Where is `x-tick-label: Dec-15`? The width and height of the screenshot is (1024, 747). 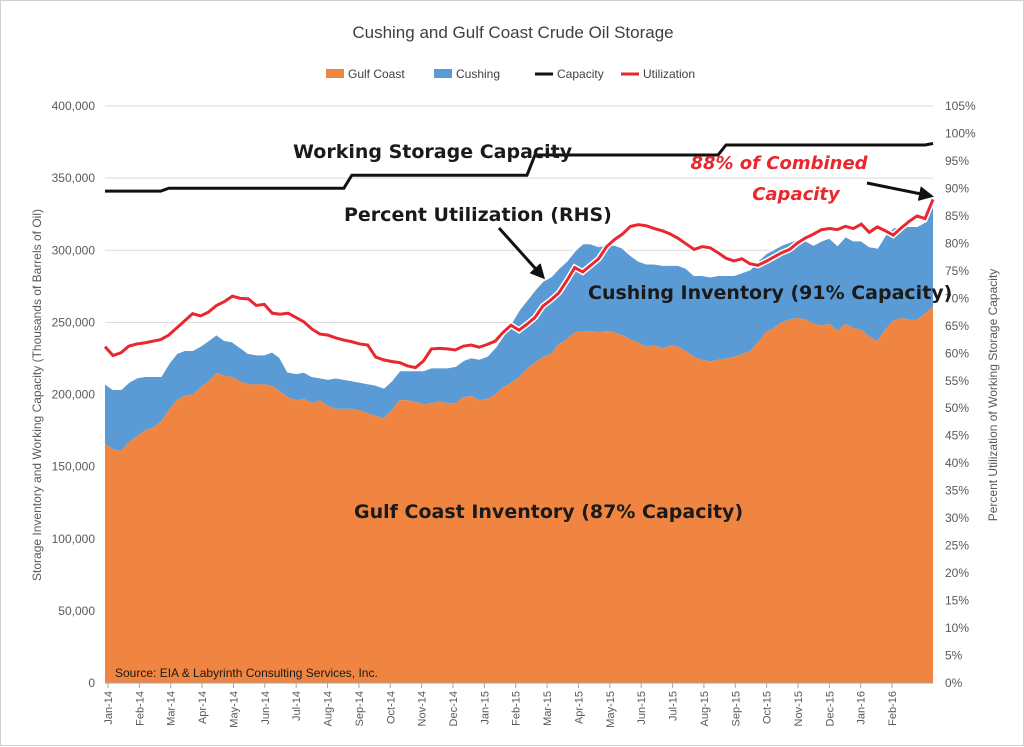 x-tick-label: Dec-15 is located at coordinates (830, 708).